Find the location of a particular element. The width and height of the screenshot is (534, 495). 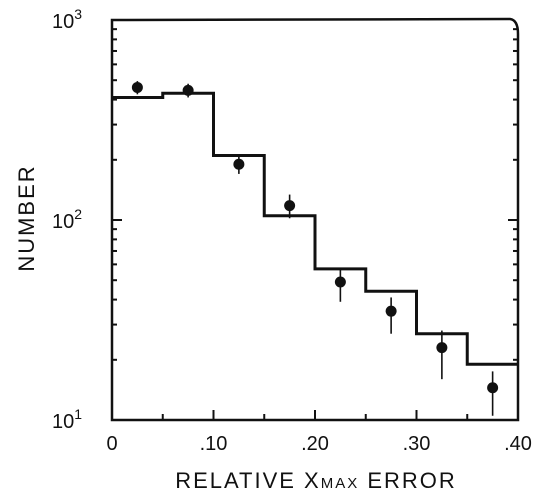

y-tick-label: 10¹ is located at coordinates (67, 419).